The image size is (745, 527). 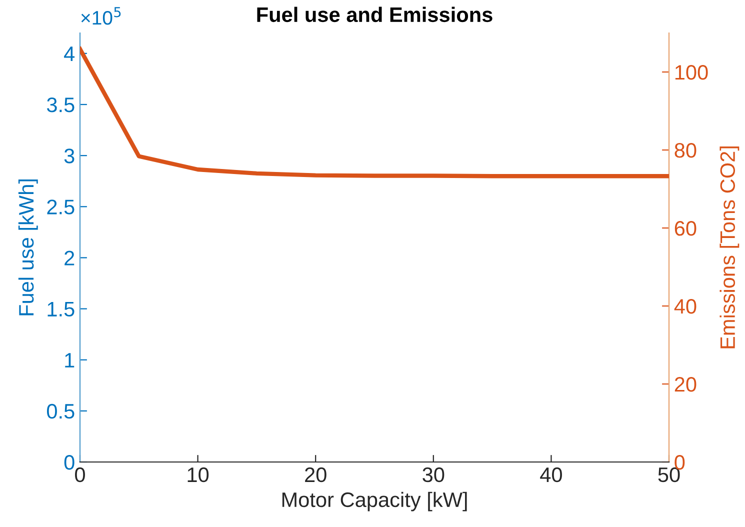 What do you see at coordinates (69, 53) in the screenshot?
I see `y-tick-label: 4` at bounding box center [69, 53].